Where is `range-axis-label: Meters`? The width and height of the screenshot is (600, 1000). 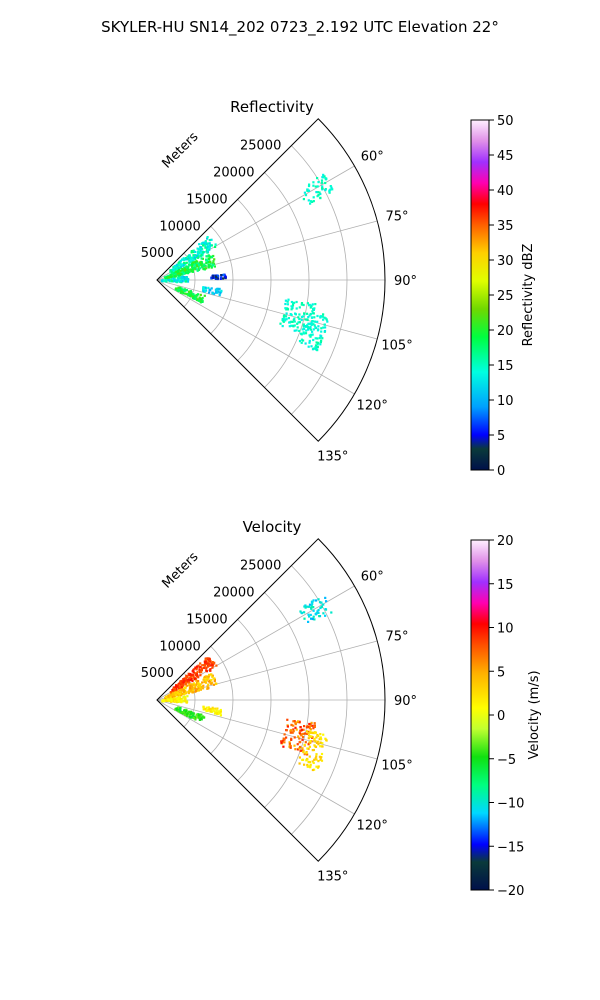
range-axis-label: Meters is located at coordinates (181, 570).